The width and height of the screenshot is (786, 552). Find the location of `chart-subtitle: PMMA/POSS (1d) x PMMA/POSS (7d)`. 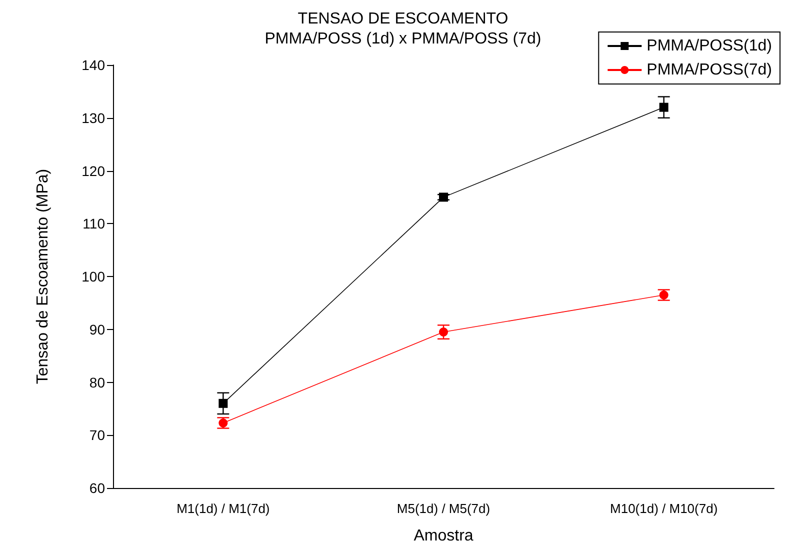

chart-subtitle: PMMA/POSS (1d) x PMMA/POSS (7d) is located at coordinates (403, 39).